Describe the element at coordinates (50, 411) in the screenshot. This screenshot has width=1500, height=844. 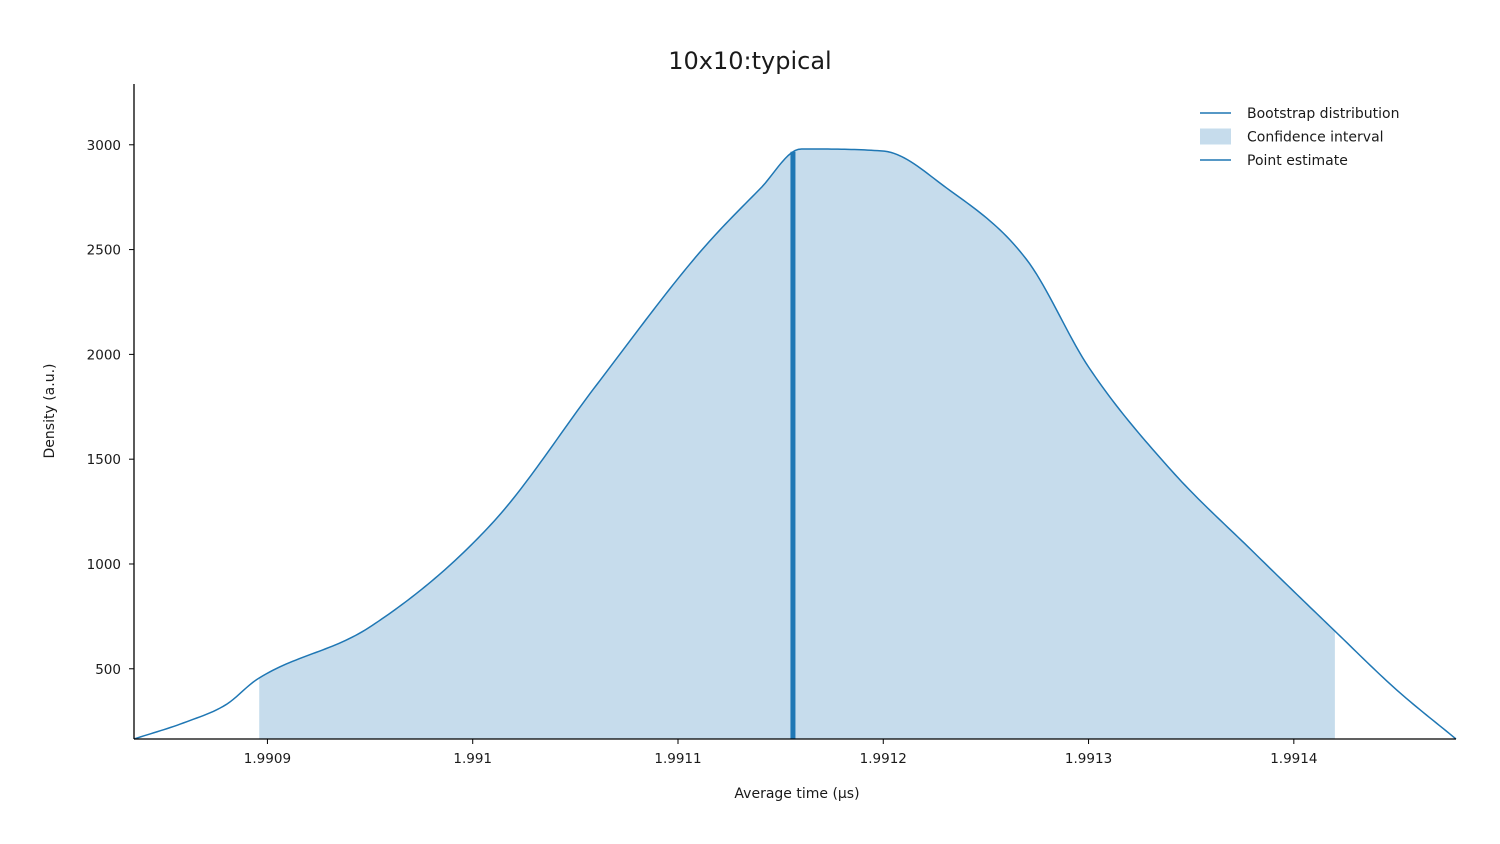
I see `y-axis-label: Density (a.u.)` at that location.